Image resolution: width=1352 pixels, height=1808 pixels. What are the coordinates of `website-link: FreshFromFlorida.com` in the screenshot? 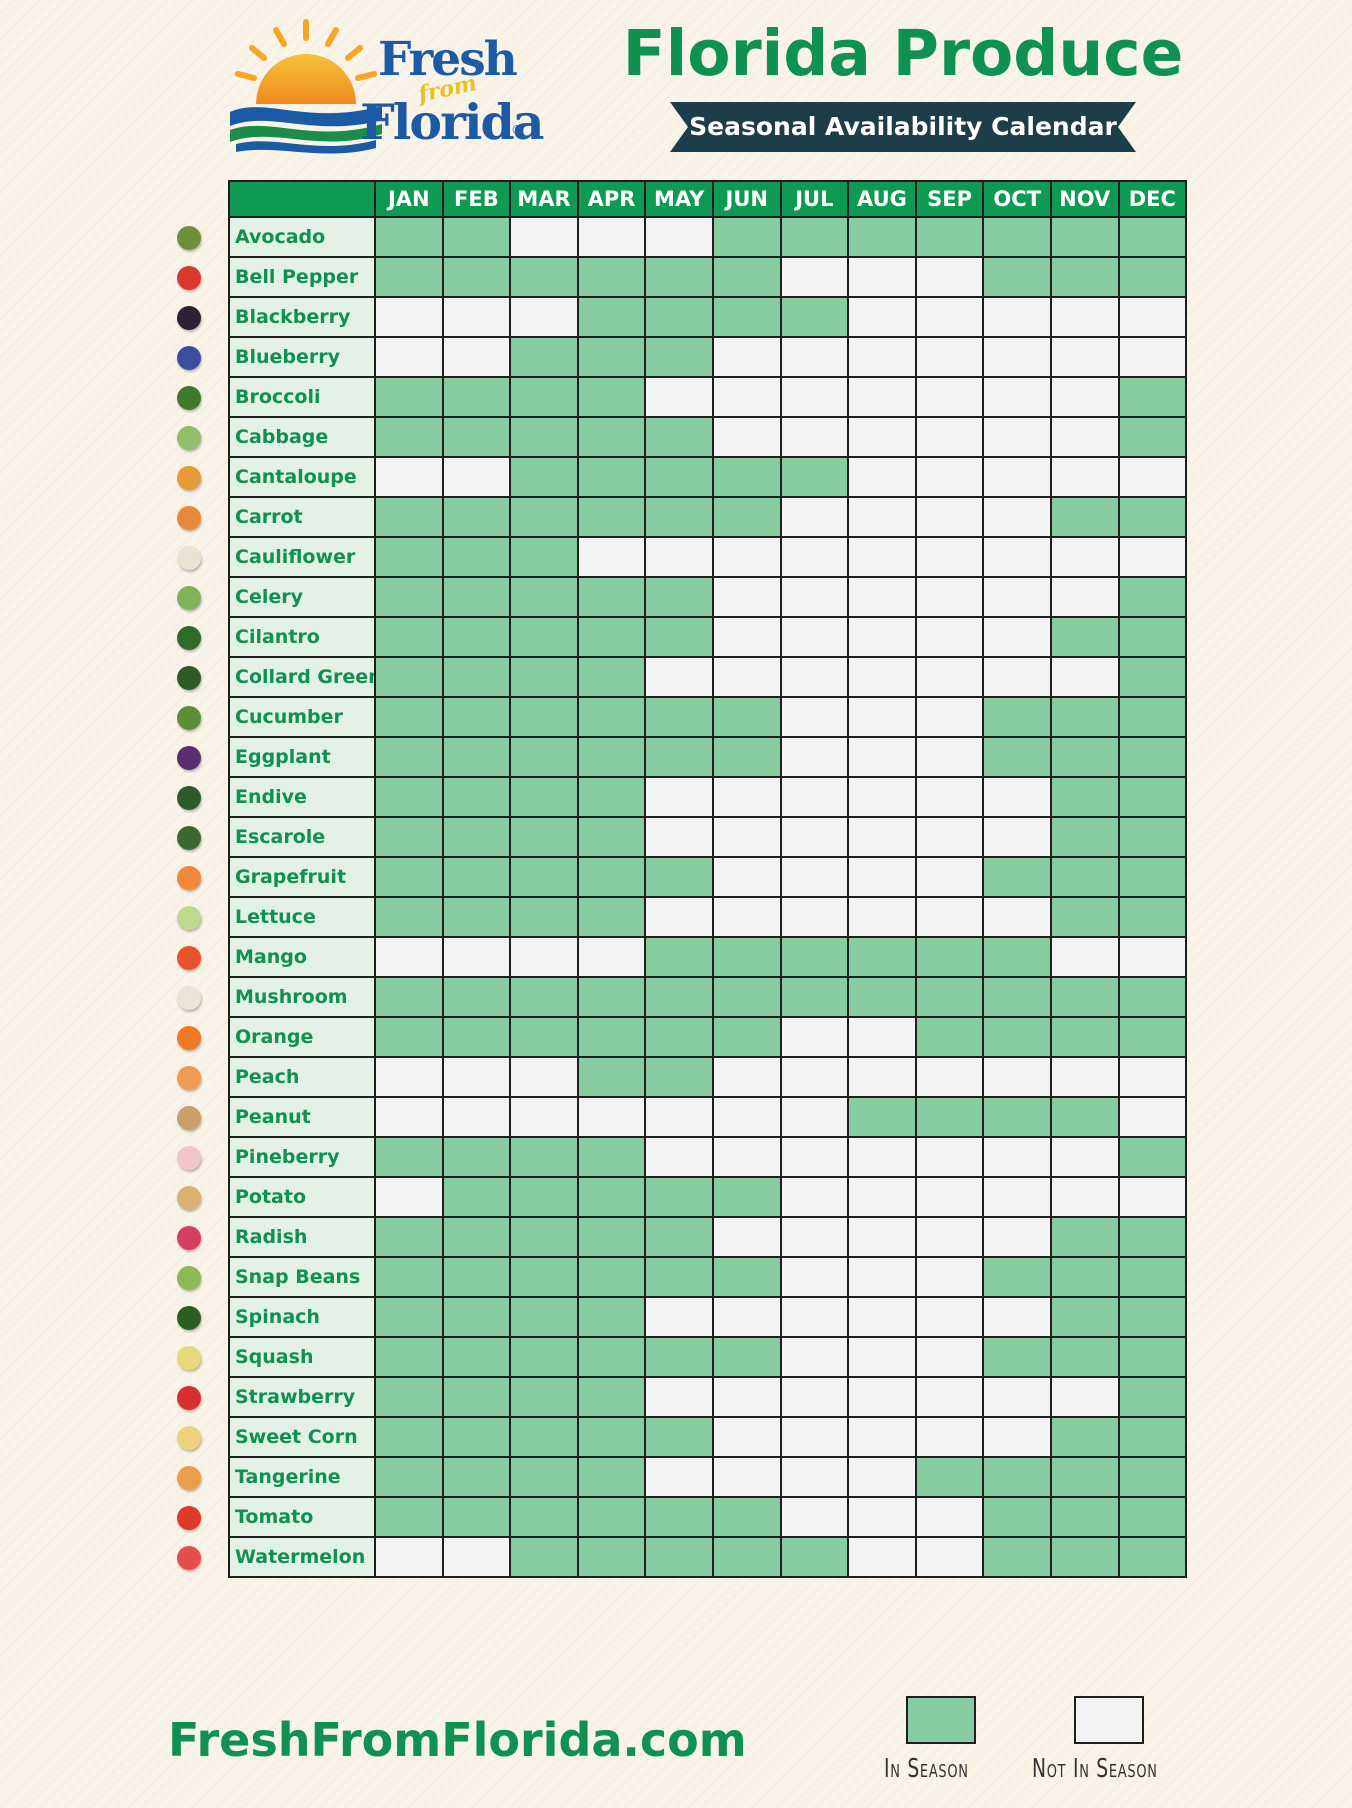 It's located at (457, 1740).